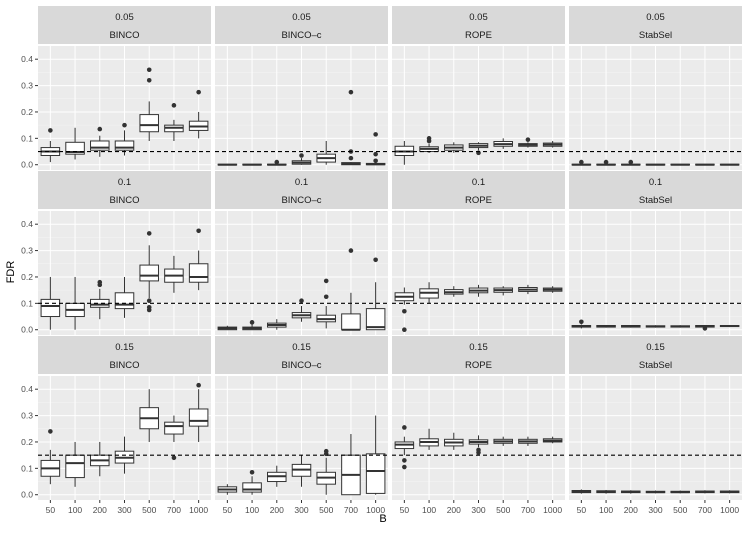 Image resolution: width=747 pixels, height=534 pixels. What do you see at coordinates (27, 330) in the screenshot?
I see `y-tick-label: 0.0` at bounding box center [27, 330].